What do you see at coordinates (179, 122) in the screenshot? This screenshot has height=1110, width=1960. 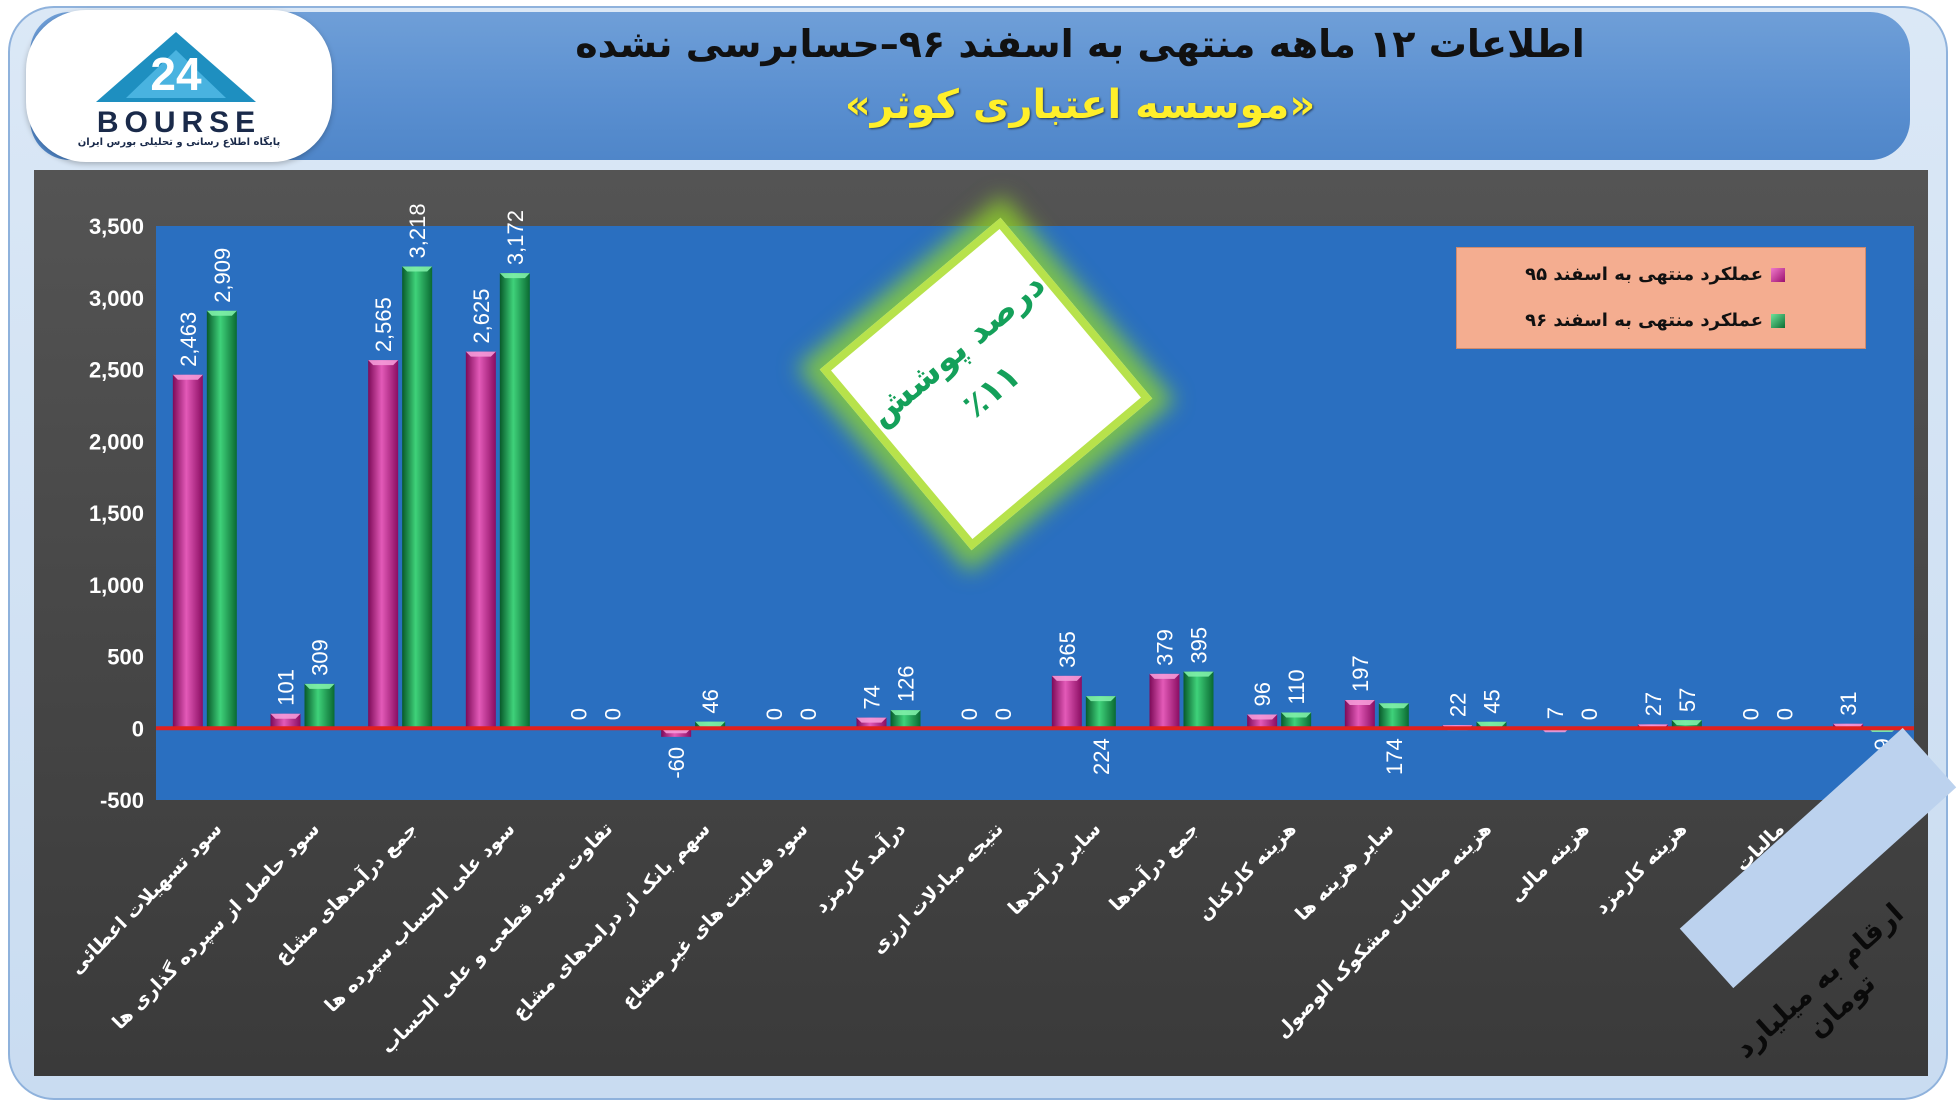 I see `logo-wordmark: BOURSE` at bounding box center [179, 122].